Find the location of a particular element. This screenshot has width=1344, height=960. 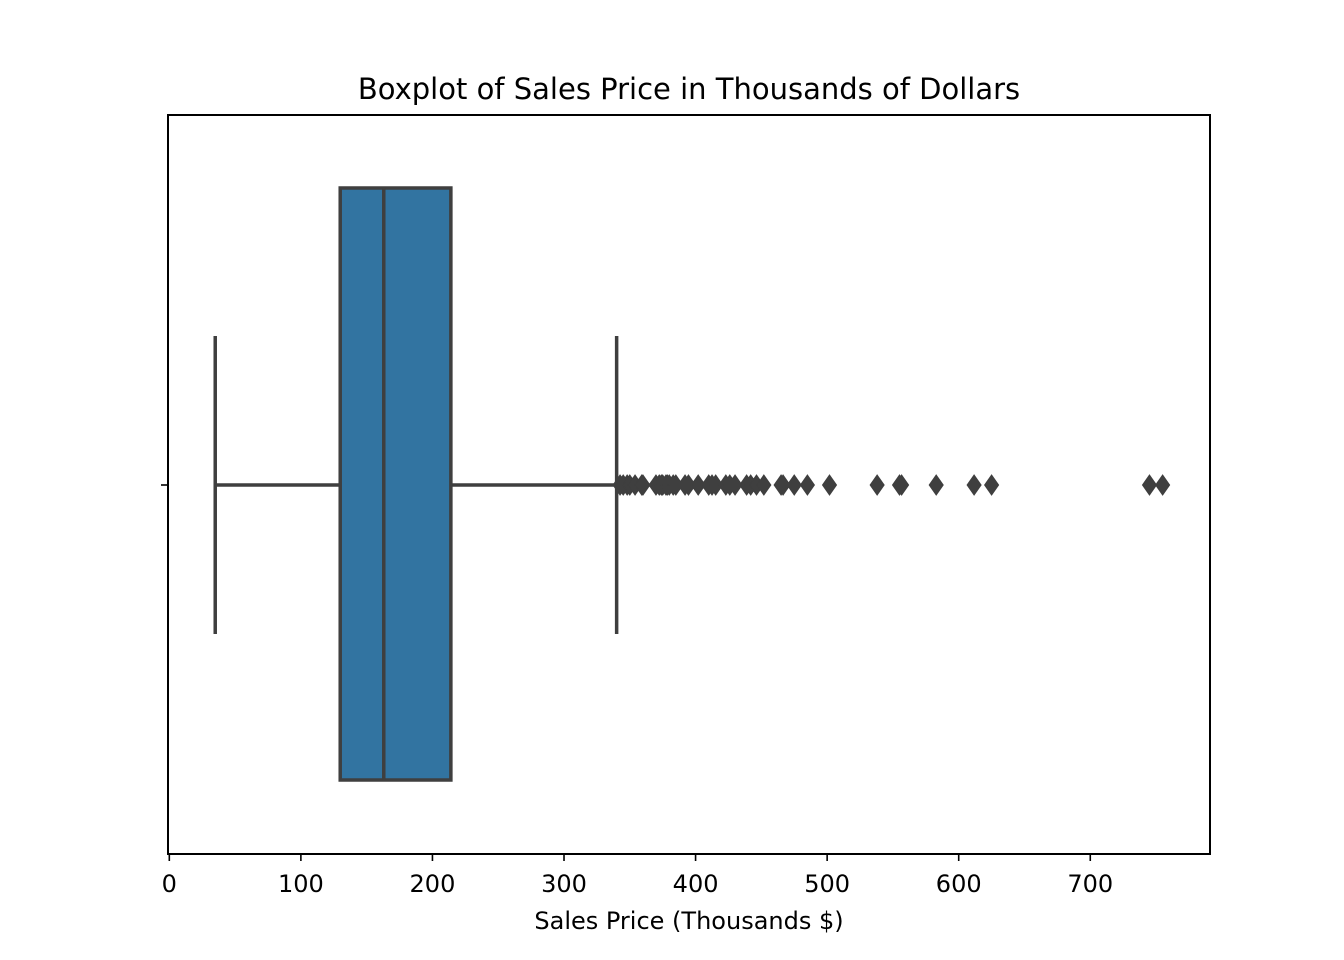

x-tick-label: 600 is located at coordinates (959, 884).